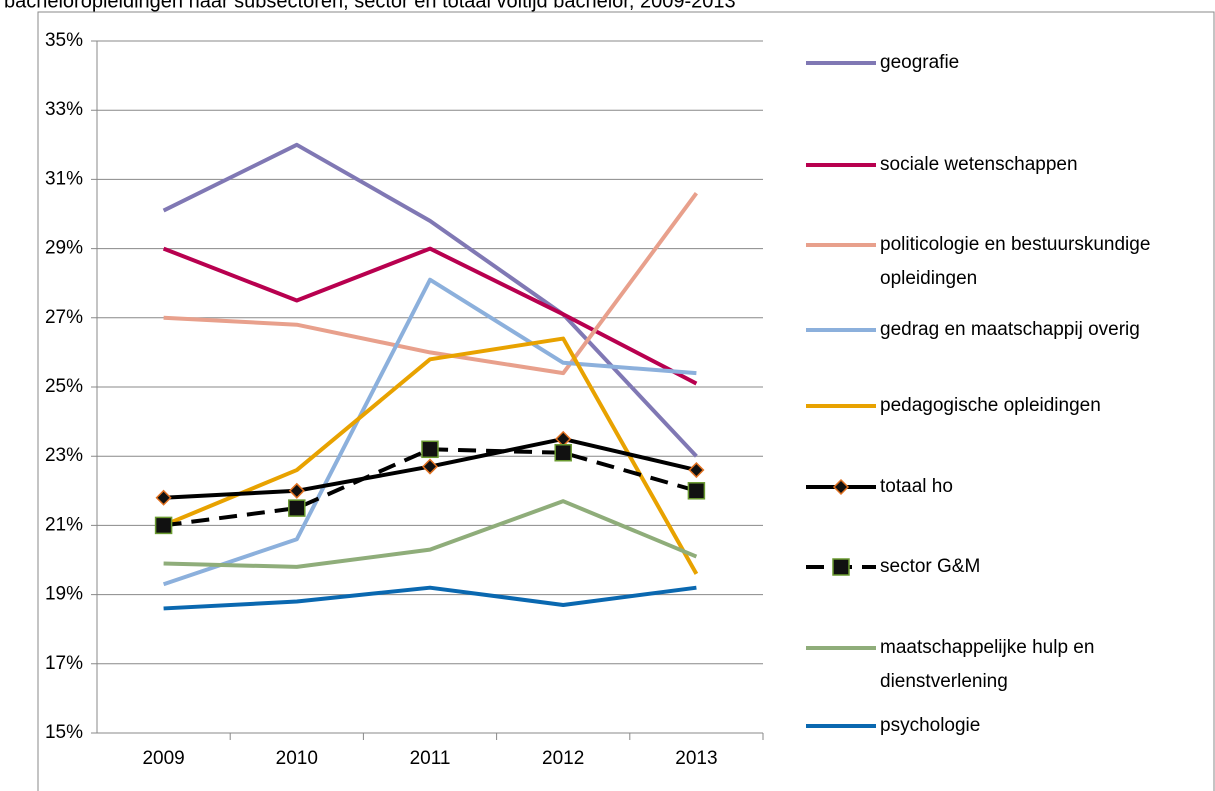 This screenshot has width=1215, height=791. I want to click on y-tick-label: 19%, so click(64, 594).